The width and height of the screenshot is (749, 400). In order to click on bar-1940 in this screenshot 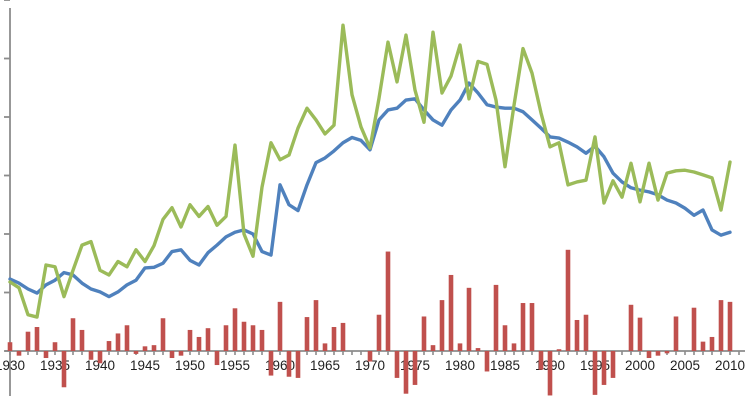, I will do `click(100, 357)`.